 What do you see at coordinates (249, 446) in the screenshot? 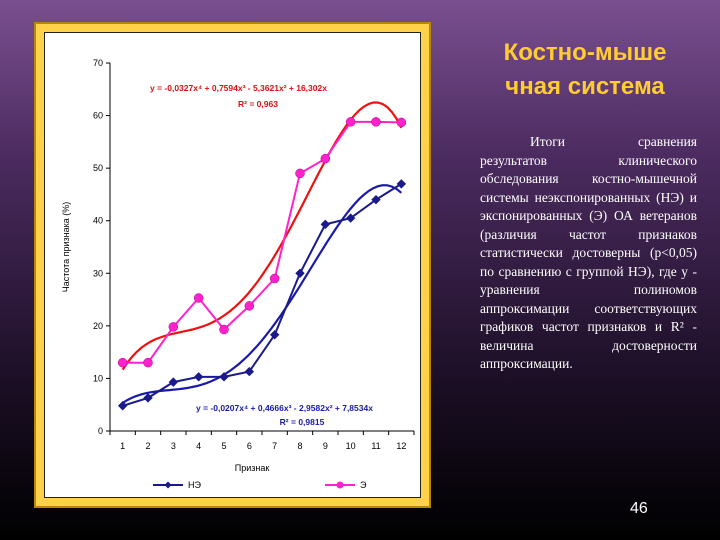
I see `x-tick-label: 6` at bounding box center [249, 446].